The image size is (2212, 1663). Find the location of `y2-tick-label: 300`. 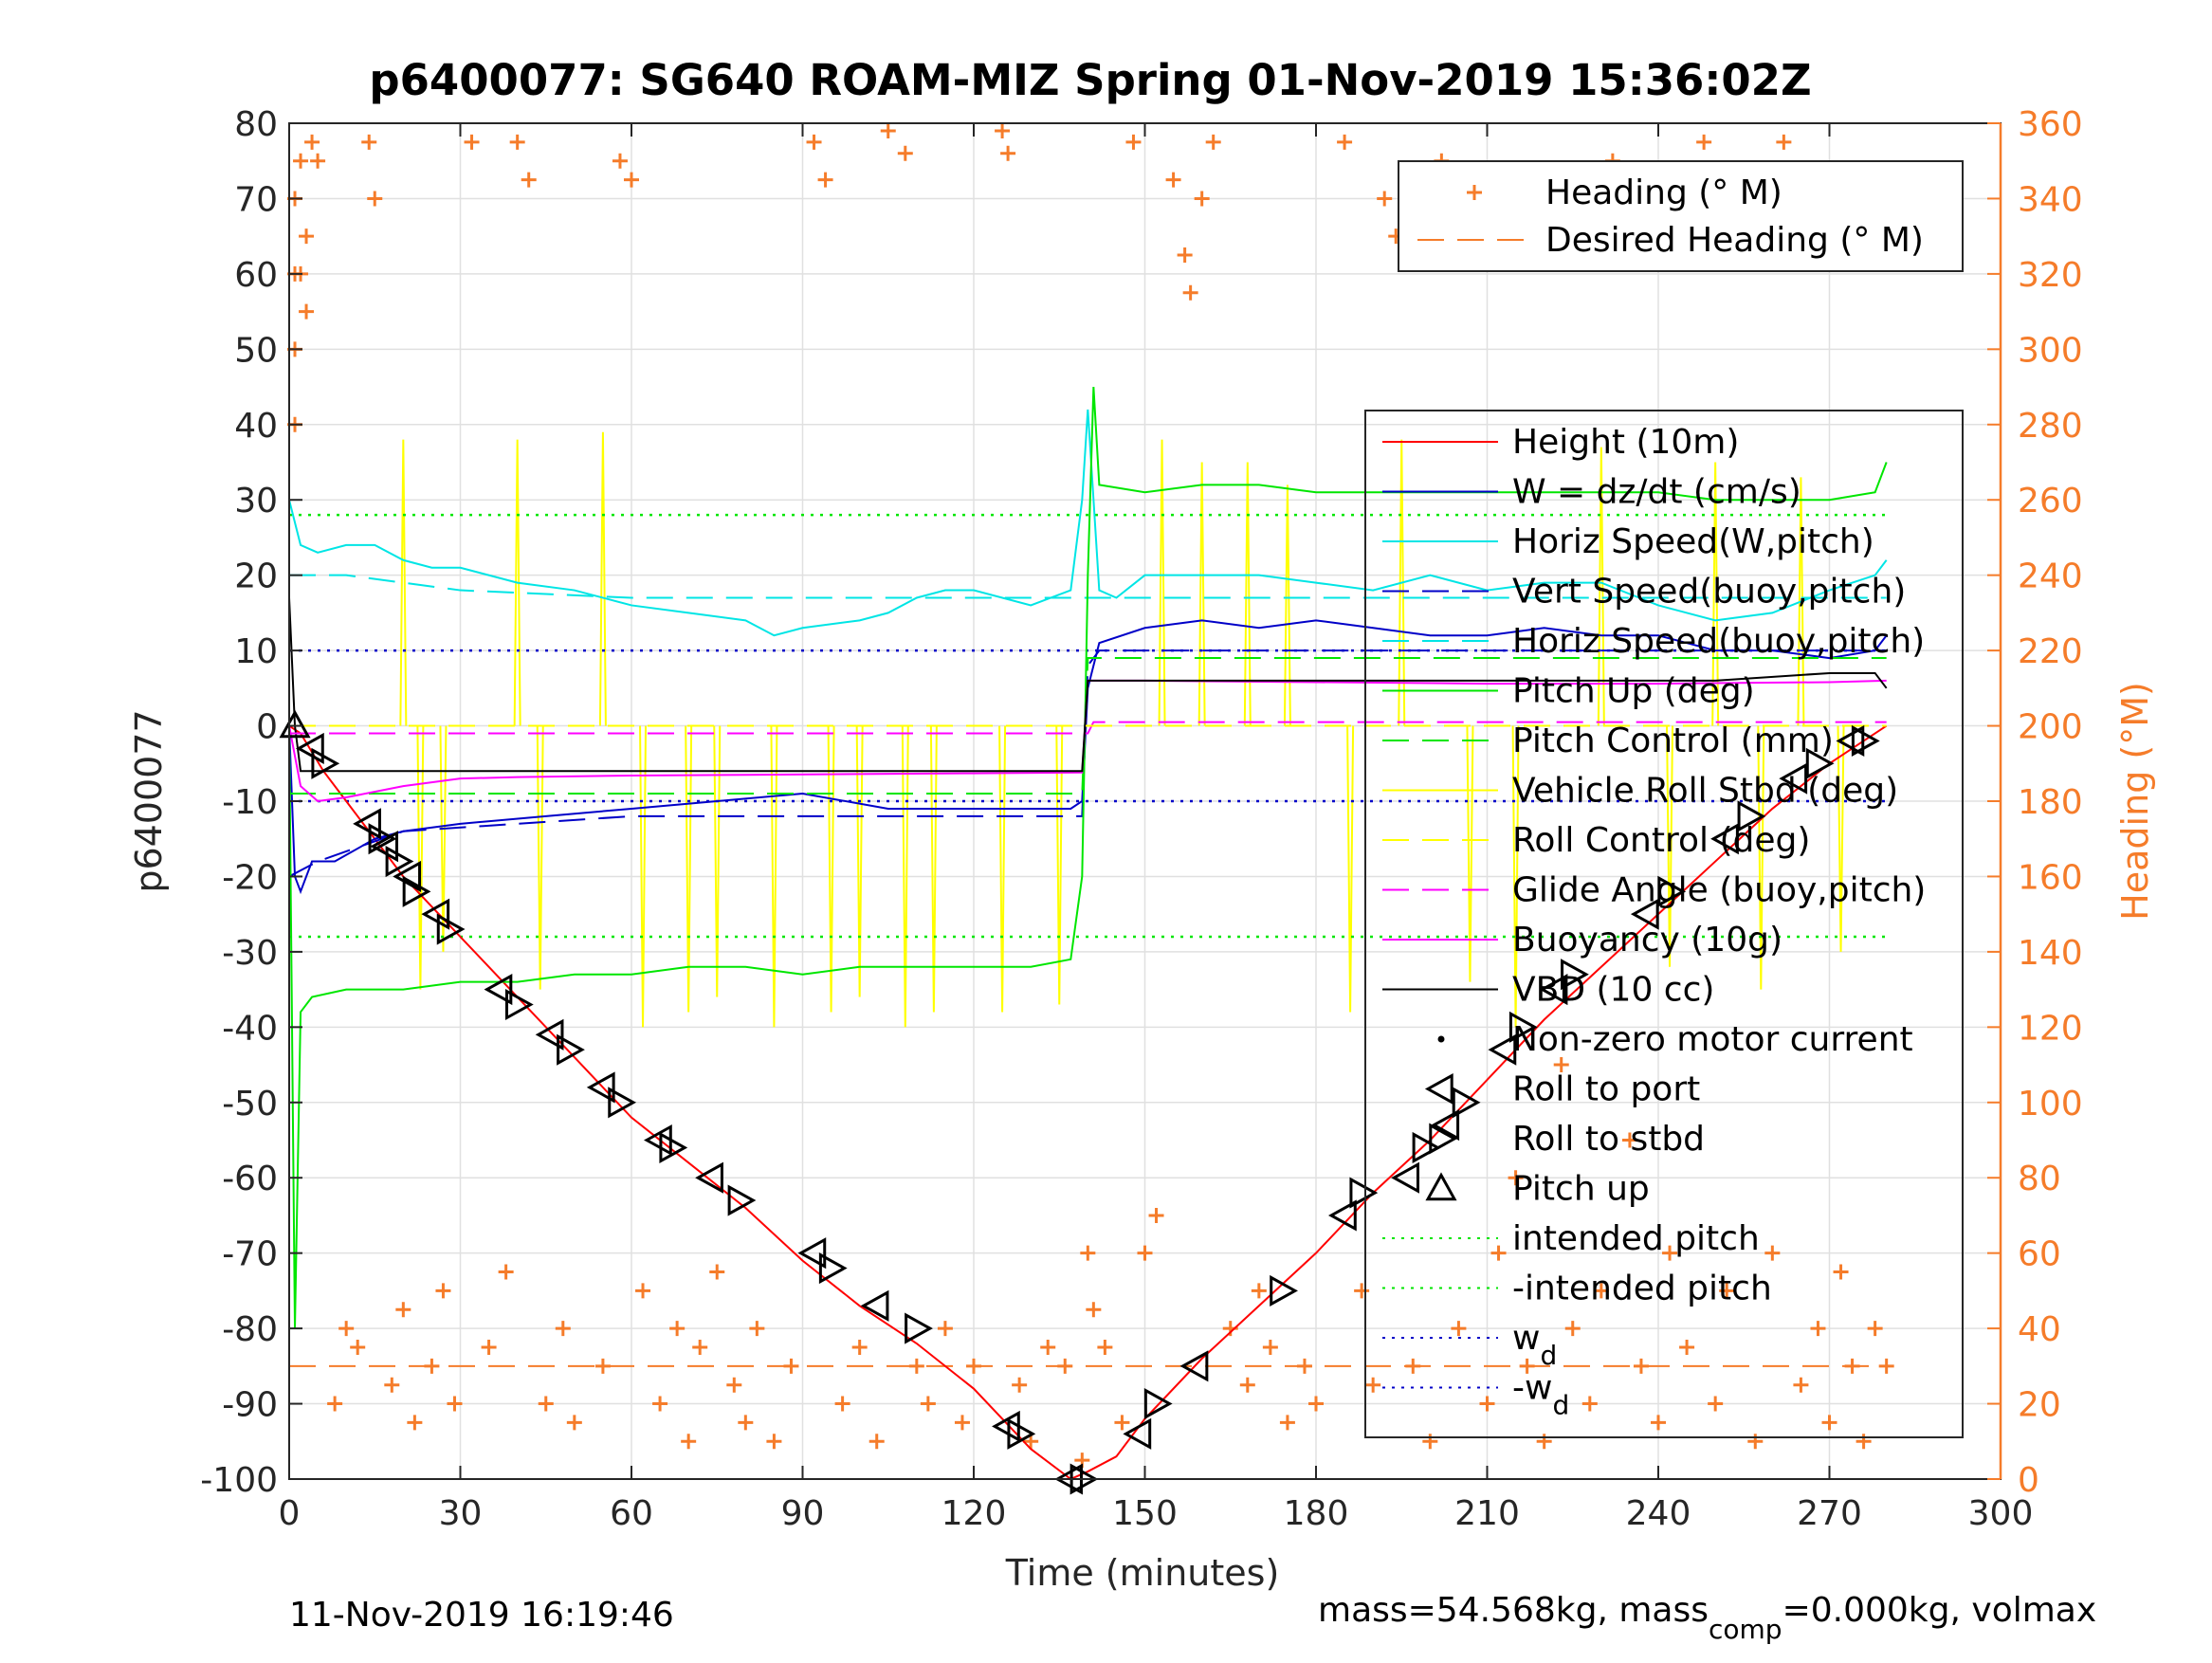

y2-tick-label: 300 is located at coordinates (2050, 350).